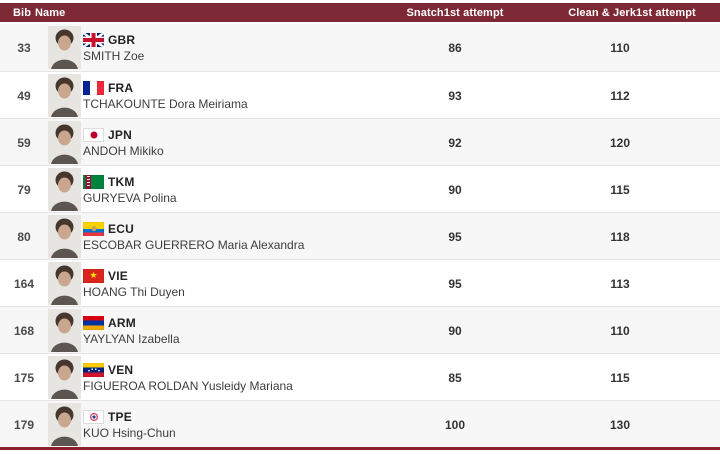  What do you see at coordinates (24, 330) in the screenshot?
I see `bib-number: 168` at bounding box center [24, 330].